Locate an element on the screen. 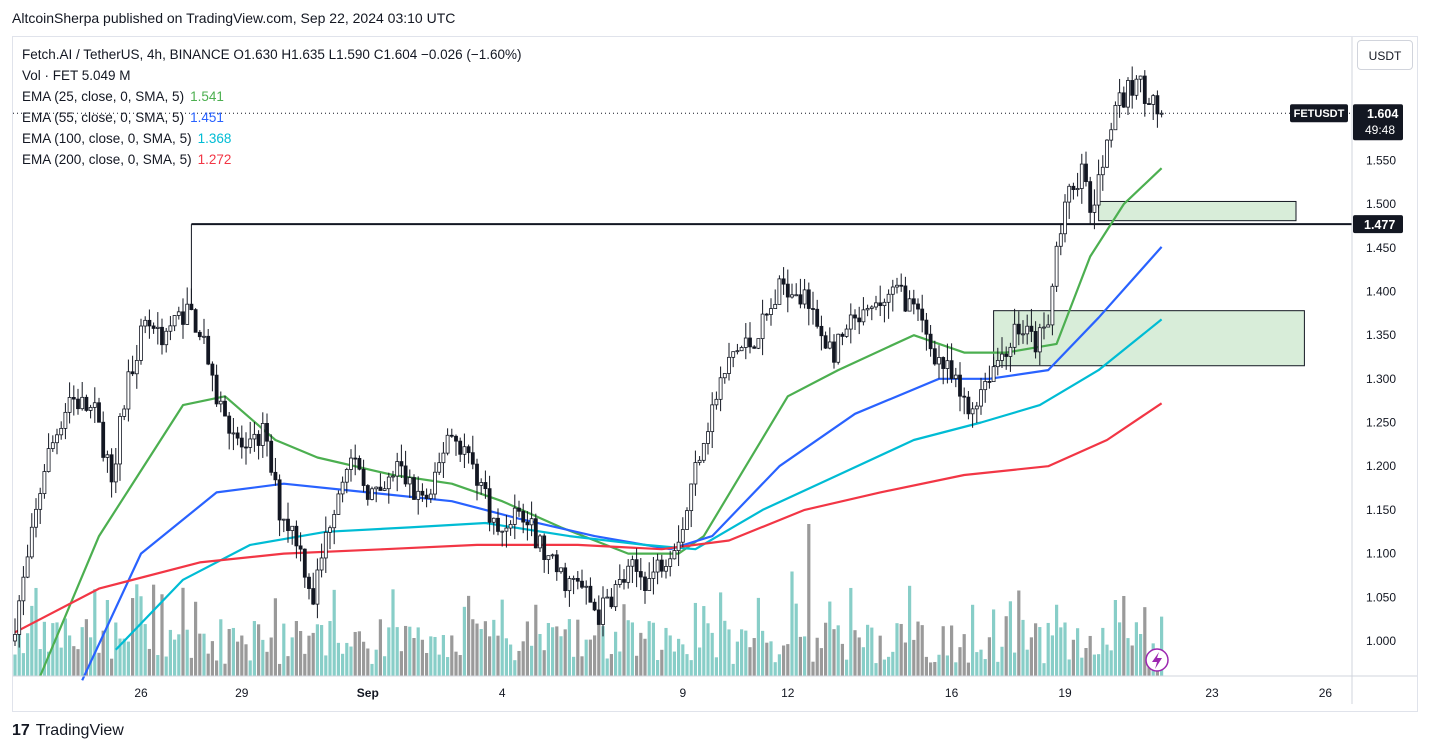  time-tick-label: 29 is located at coordinates (242, 693).